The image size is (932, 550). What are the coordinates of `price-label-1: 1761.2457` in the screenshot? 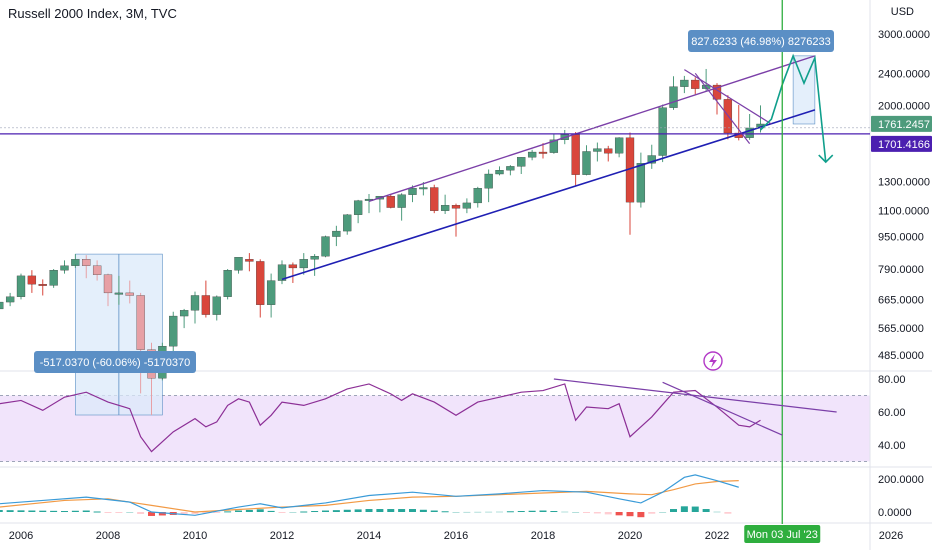 It's located at (904, 125).